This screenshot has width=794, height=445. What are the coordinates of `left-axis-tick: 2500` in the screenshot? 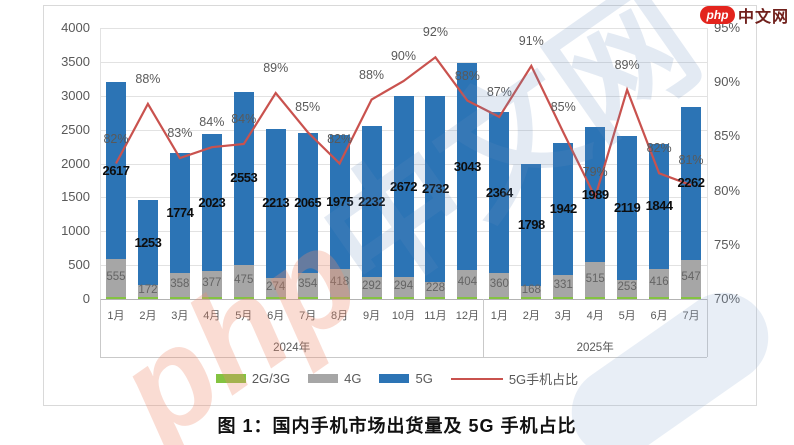 It's located at (75, 129).